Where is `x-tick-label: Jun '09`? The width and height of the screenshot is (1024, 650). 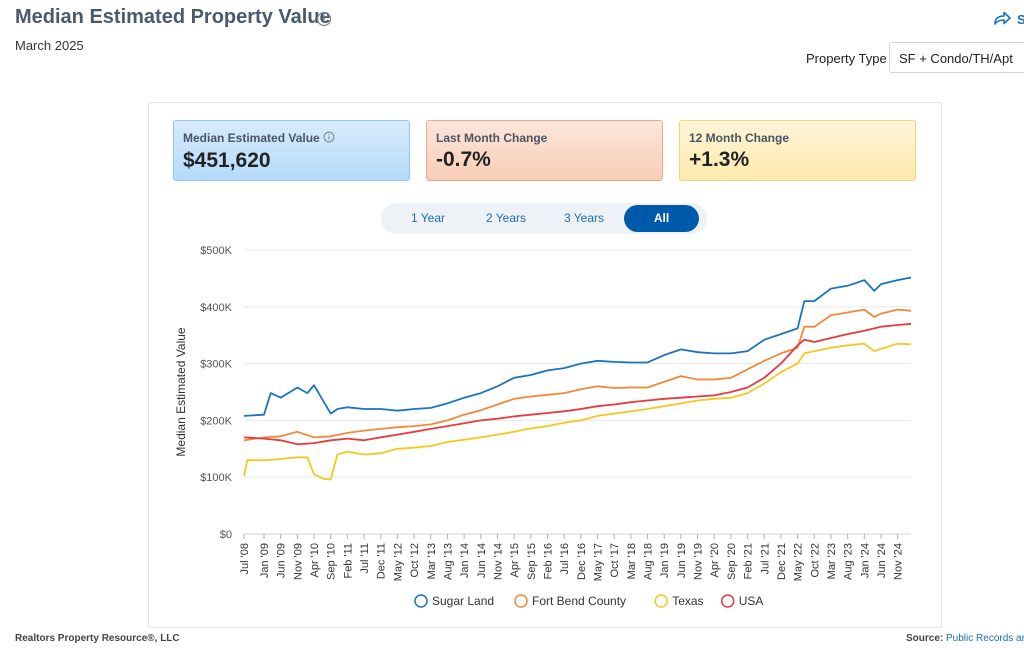
x-tick-label: Jun '09 is located at coordinates (282, 560).